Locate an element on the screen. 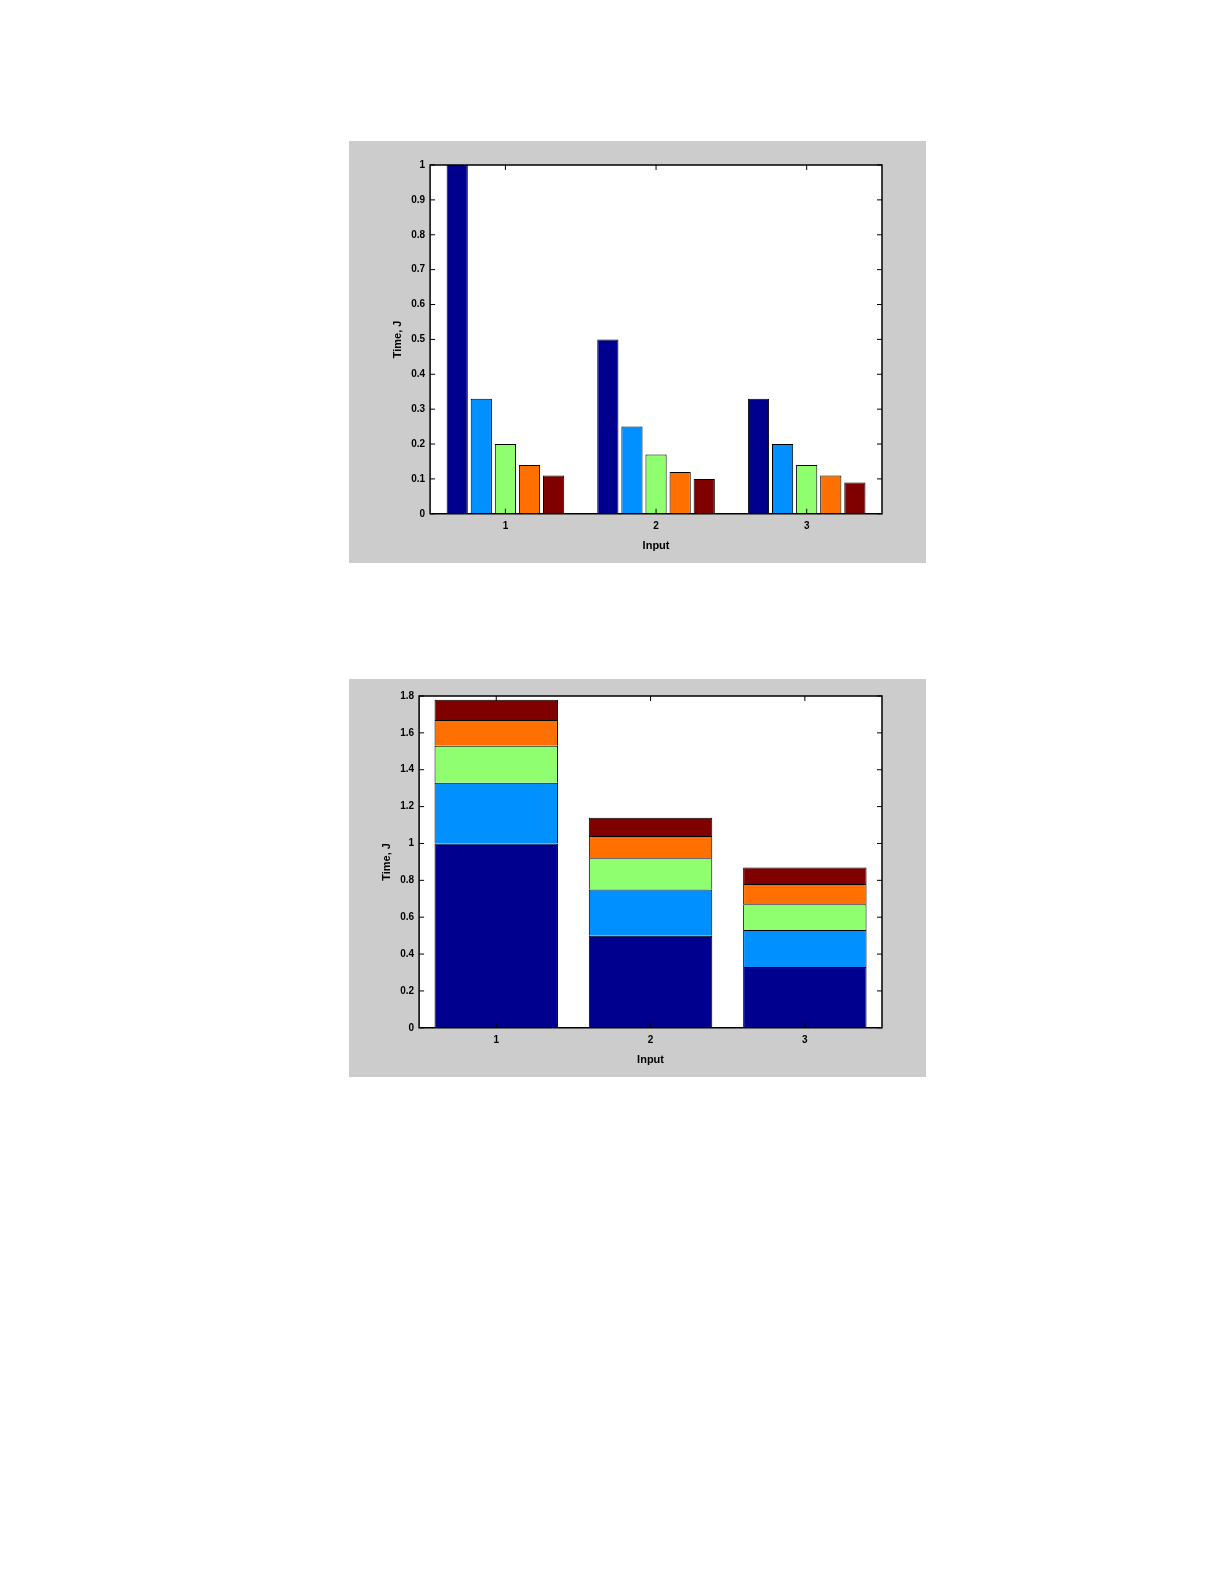  y-tick-label: 0.1 is located at coordinates (418, 478).